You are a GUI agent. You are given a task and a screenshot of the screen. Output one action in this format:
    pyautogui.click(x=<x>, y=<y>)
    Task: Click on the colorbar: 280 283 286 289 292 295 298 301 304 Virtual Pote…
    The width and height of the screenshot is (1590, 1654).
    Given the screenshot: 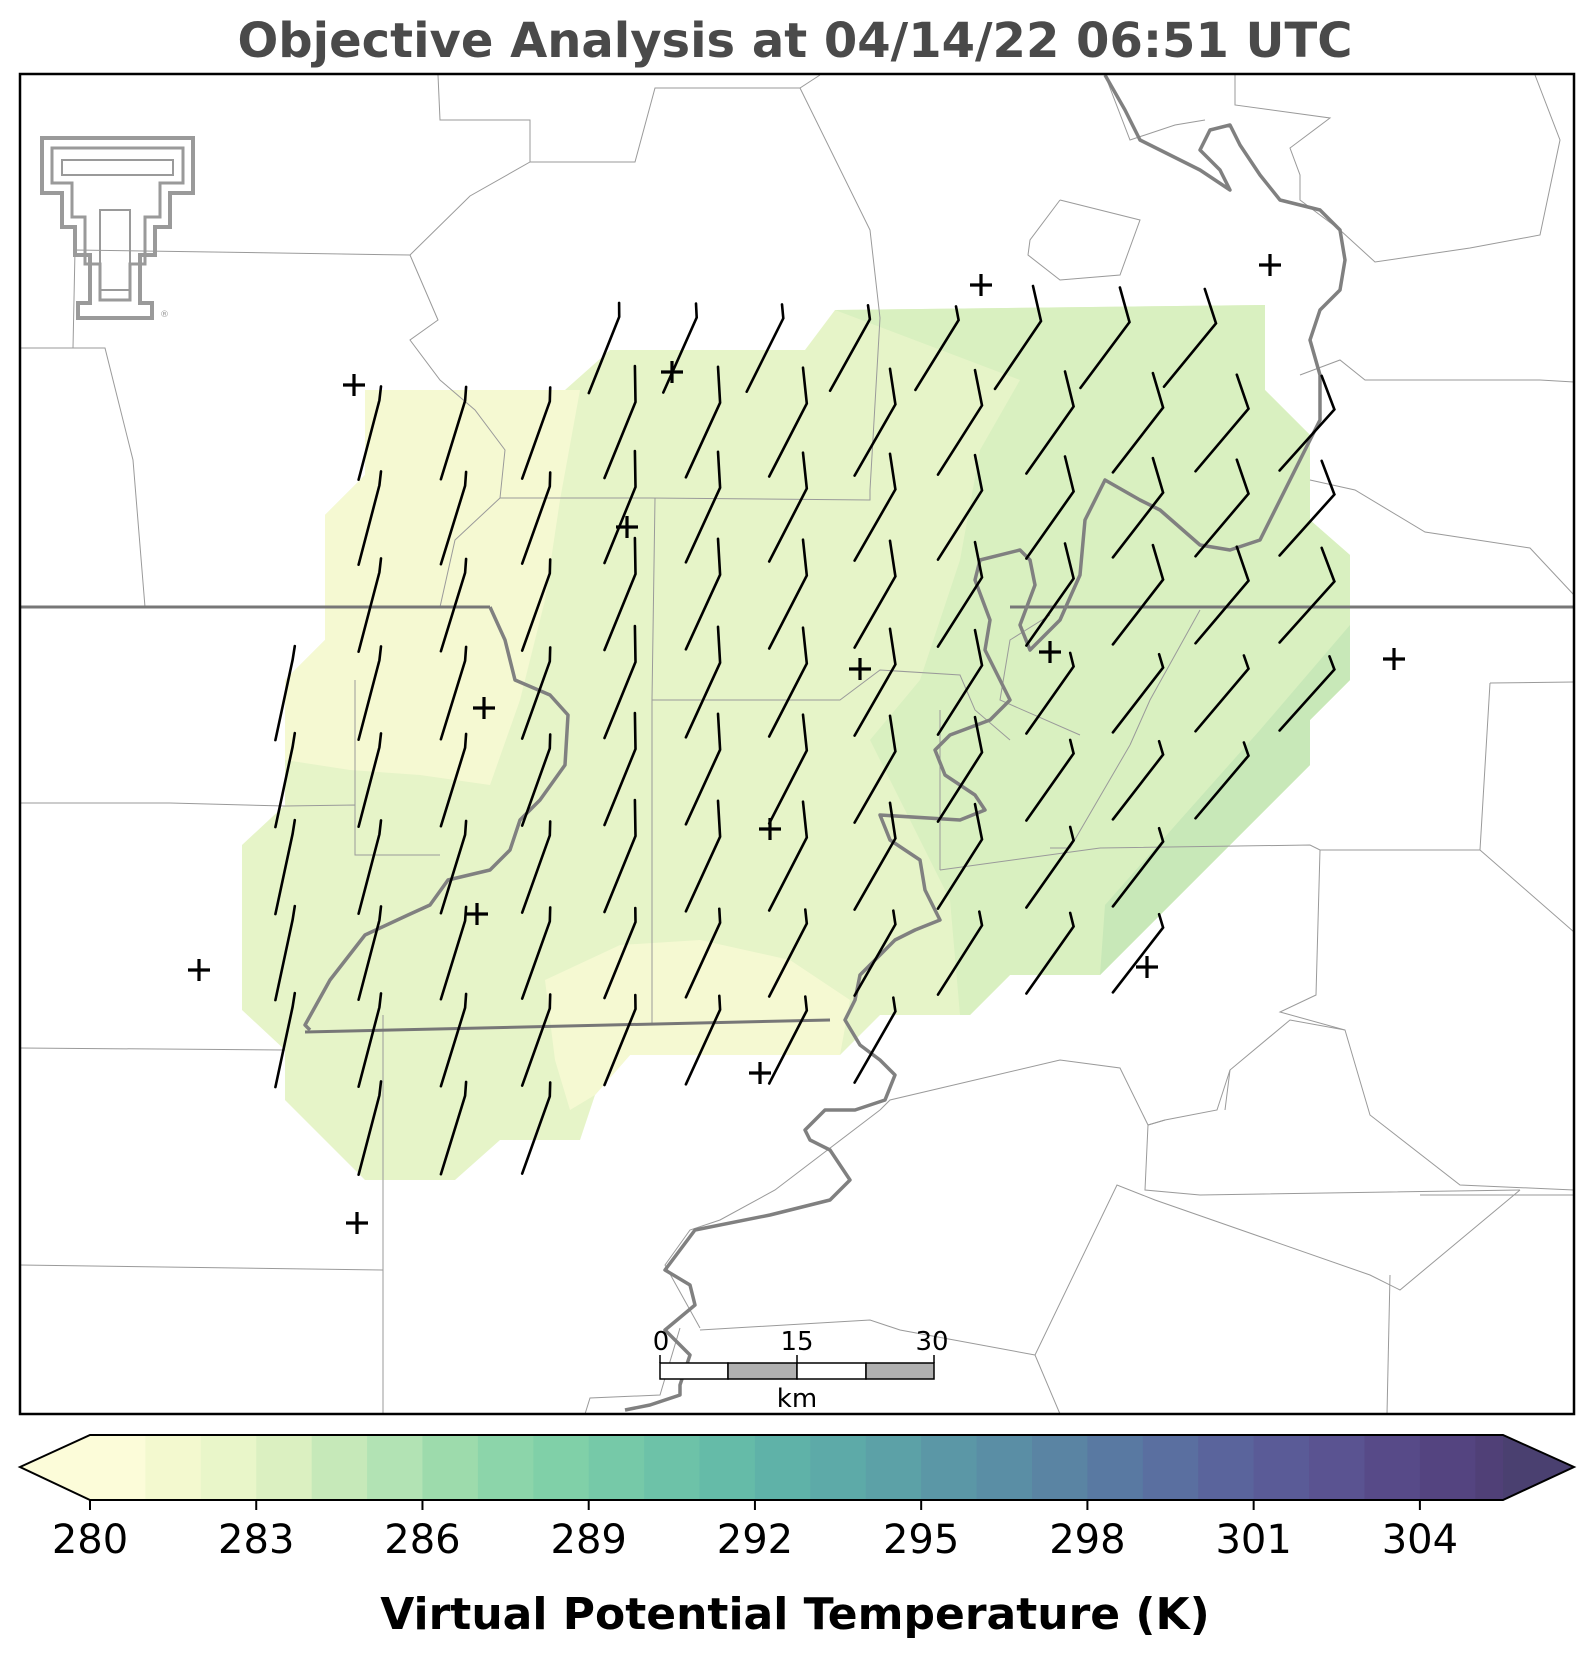 What is the action you would take?
    pyautogui.click(x=797, y=1537)
    